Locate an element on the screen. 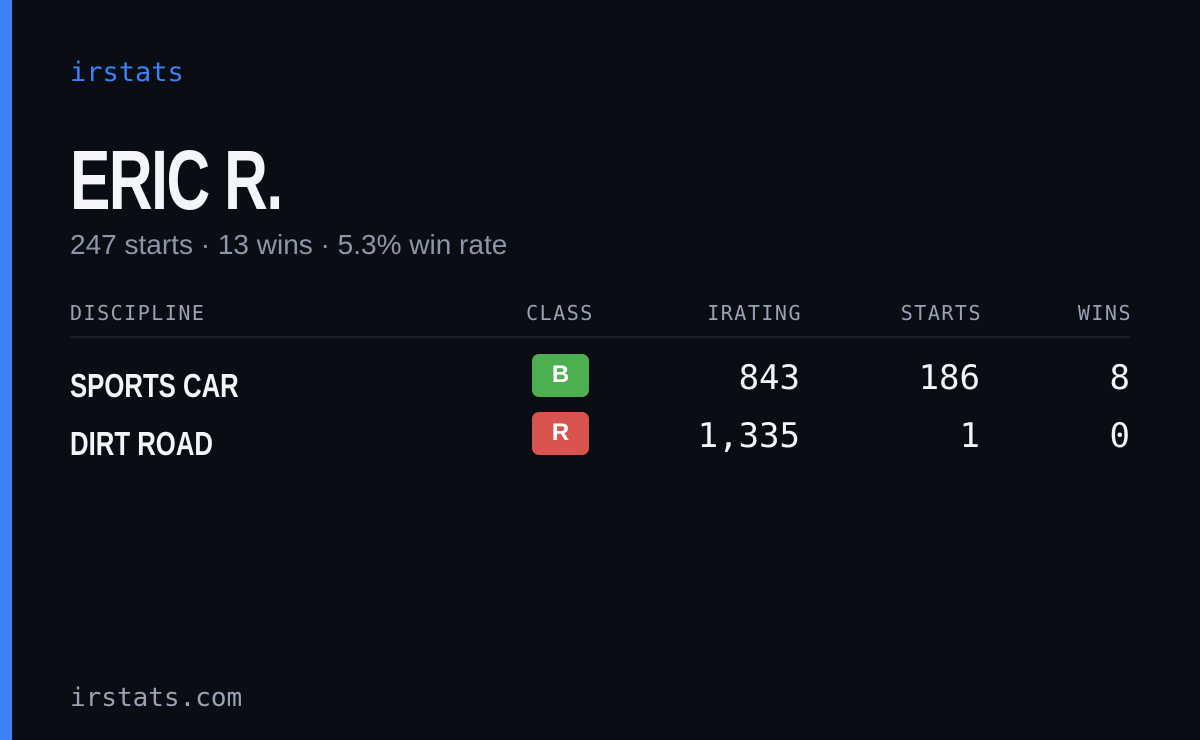 The height and width of the screenshot is (740, 1200). divider is located at coordinates (600, 337).